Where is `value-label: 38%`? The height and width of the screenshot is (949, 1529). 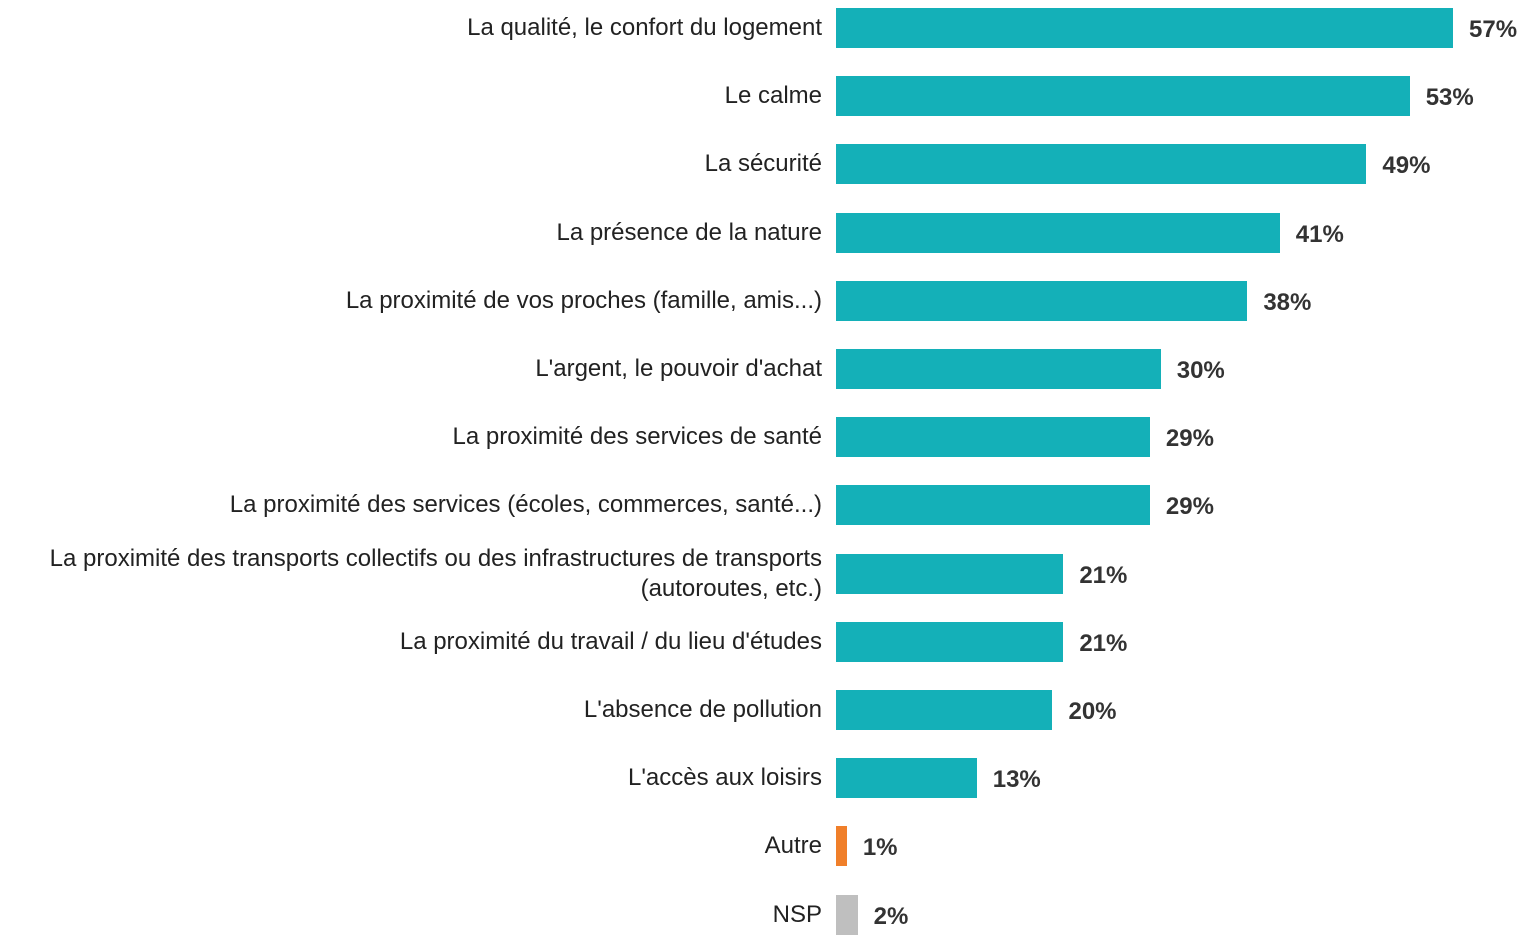 value-label: 38% is located at coordinates (1287, 302).